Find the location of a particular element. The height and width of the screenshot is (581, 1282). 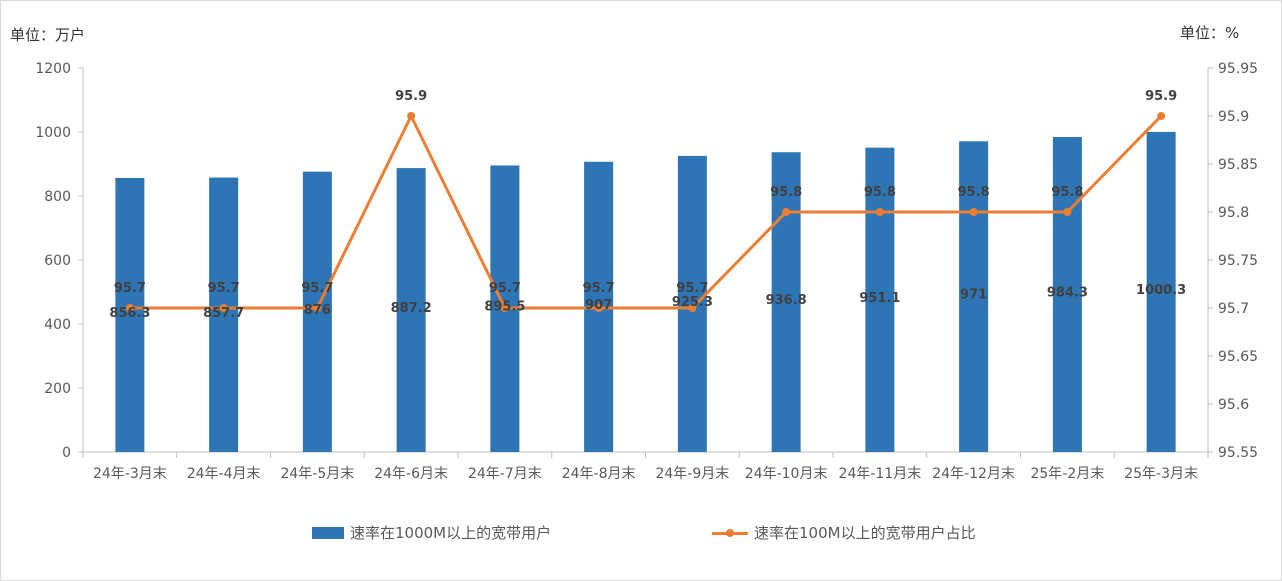

bar-data-label: 887.2 is located at coordinates (411, 308).